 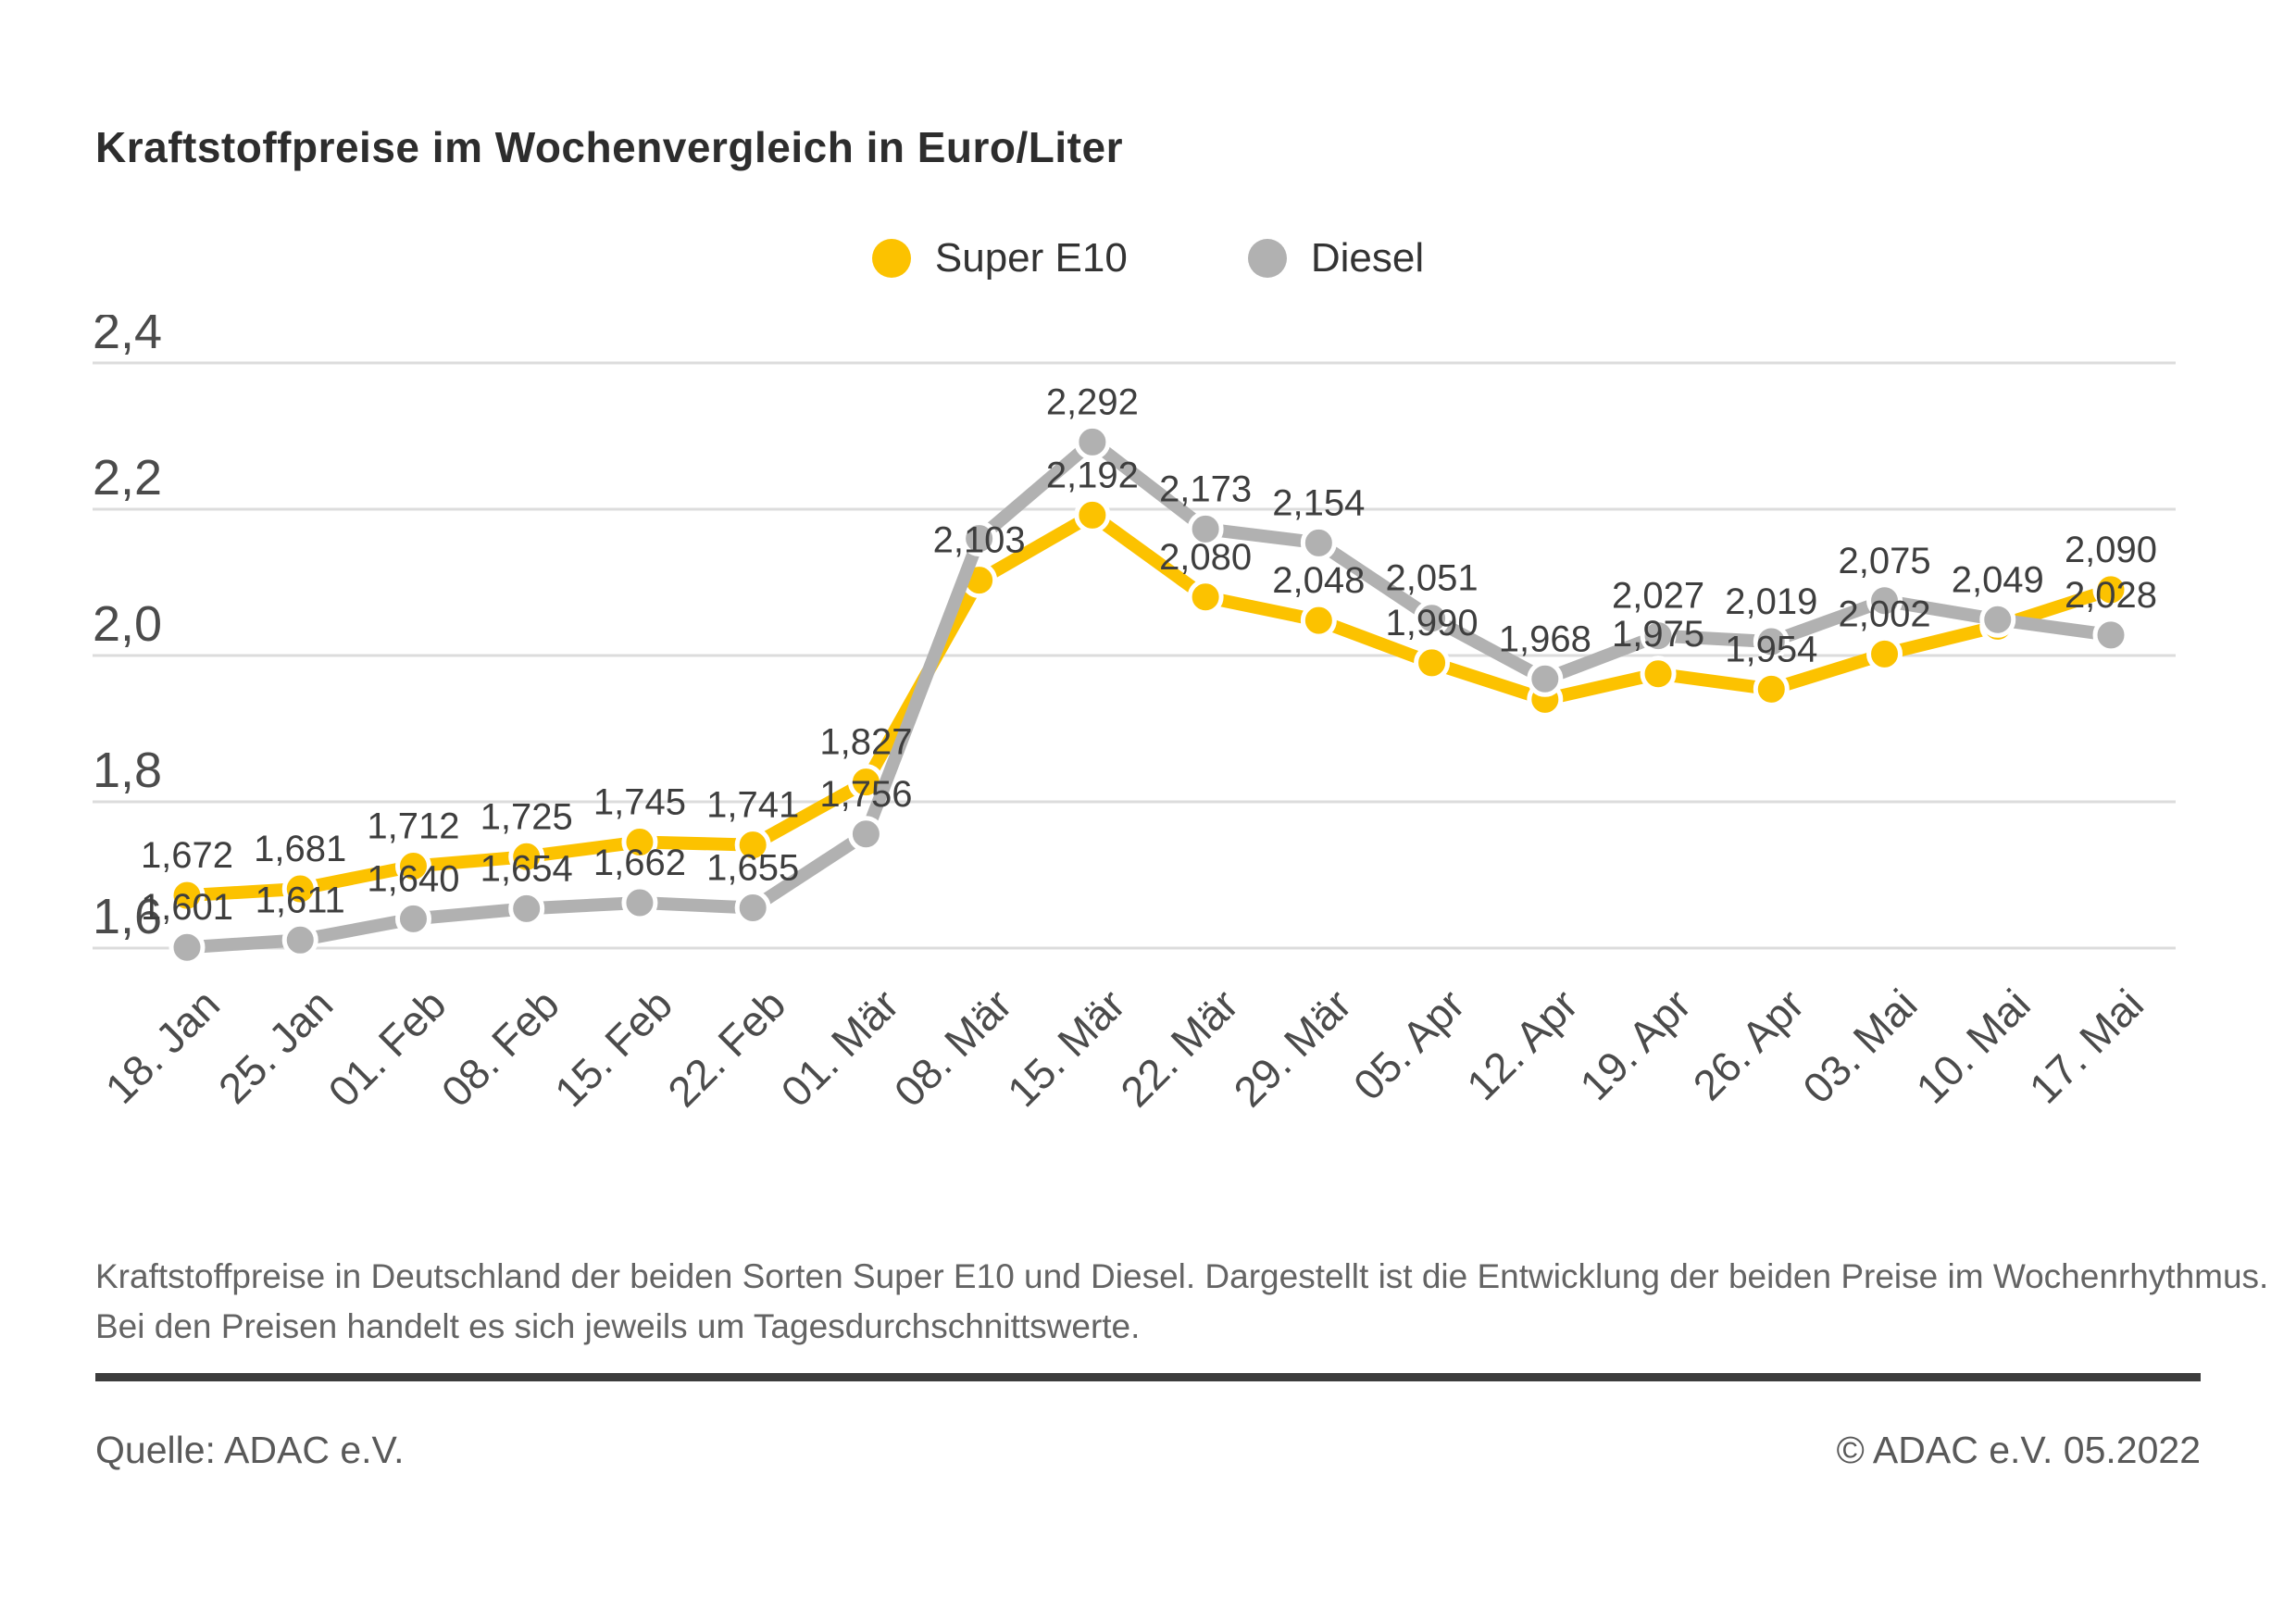 I want to click on x-axis-tick-label: 12. Apr, so click(x=1522, y=1044).